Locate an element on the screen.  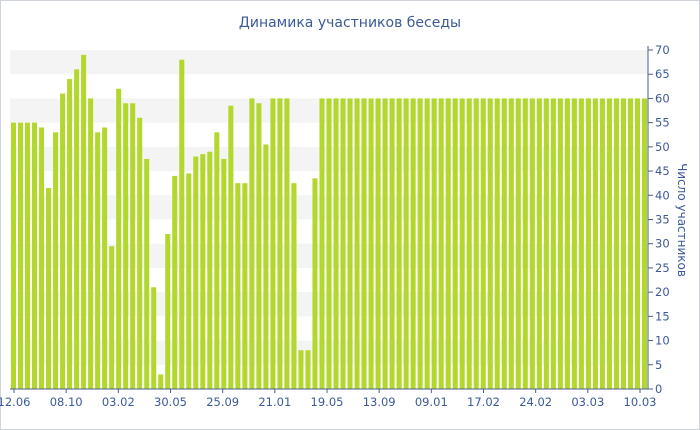
y-tick-label: 35 is located at coordinates (662, 220).